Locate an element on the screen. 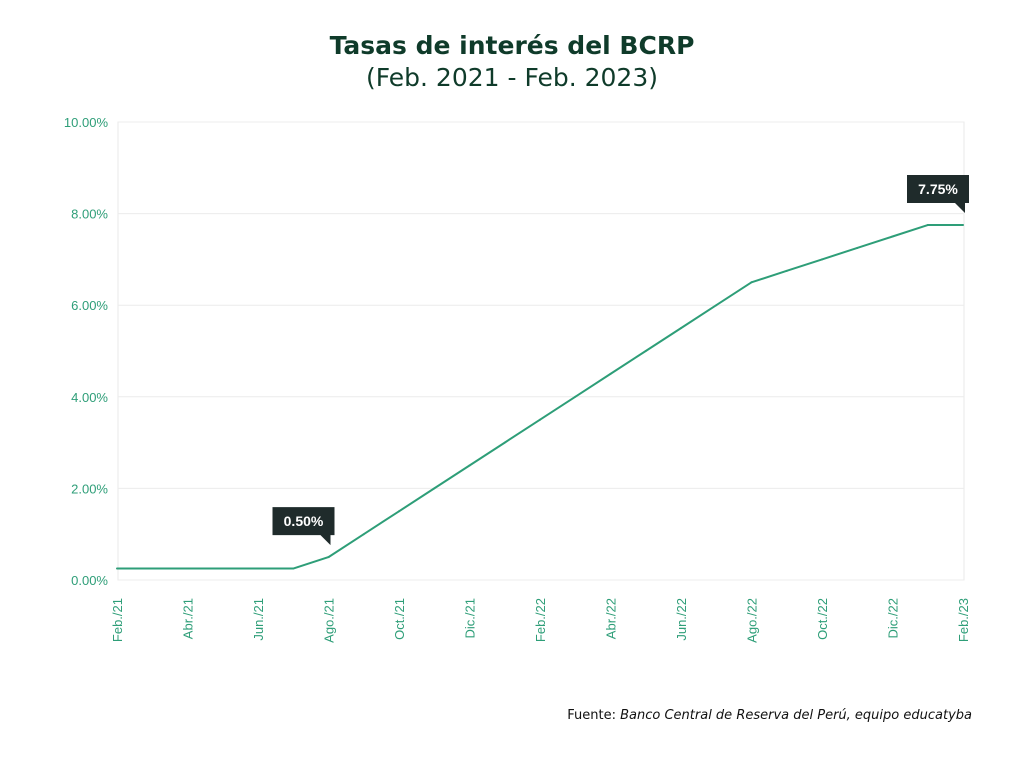 This screenshot has height=759, width=1024. x-tick-label: Jun./21 is located at coordinates (258, 619).